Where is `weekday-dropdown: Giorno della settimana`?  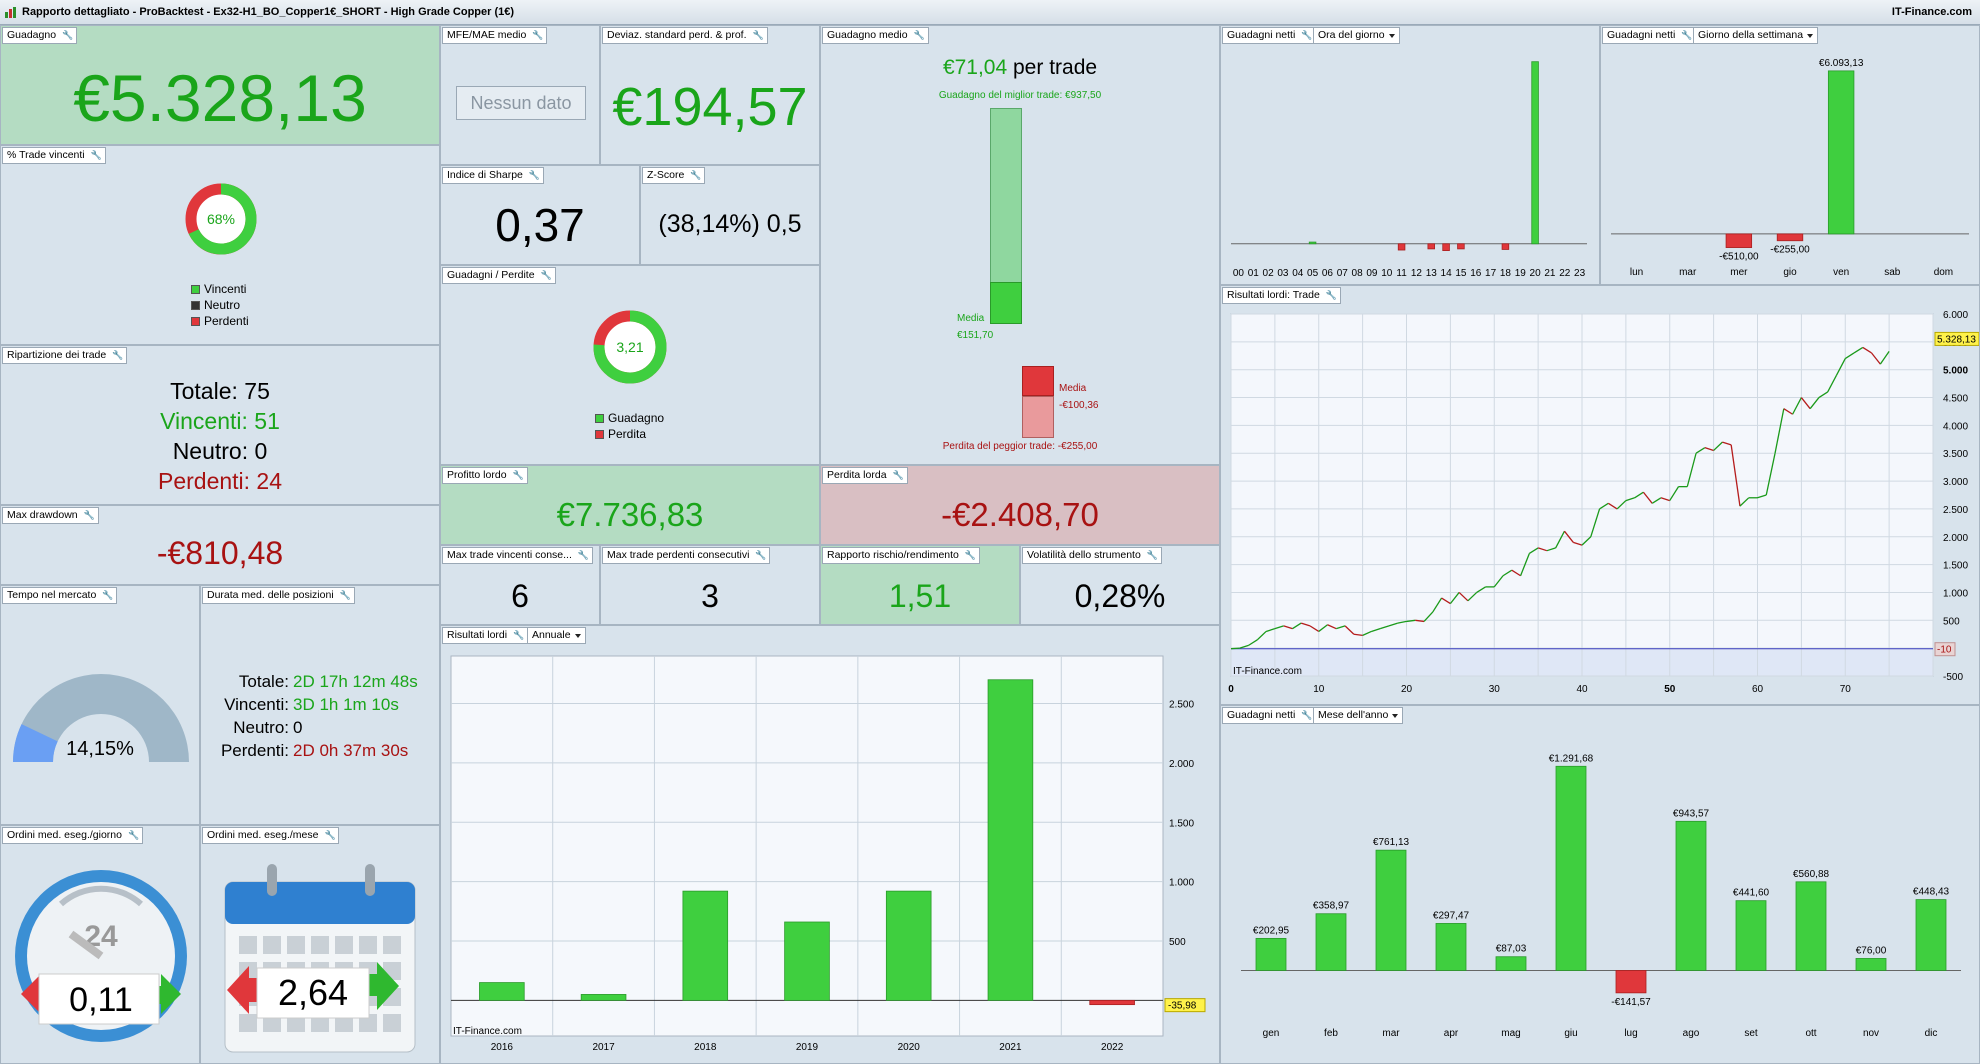 weekday-dropdown: Giorno della settimana is located at coordinates (1756, 35).